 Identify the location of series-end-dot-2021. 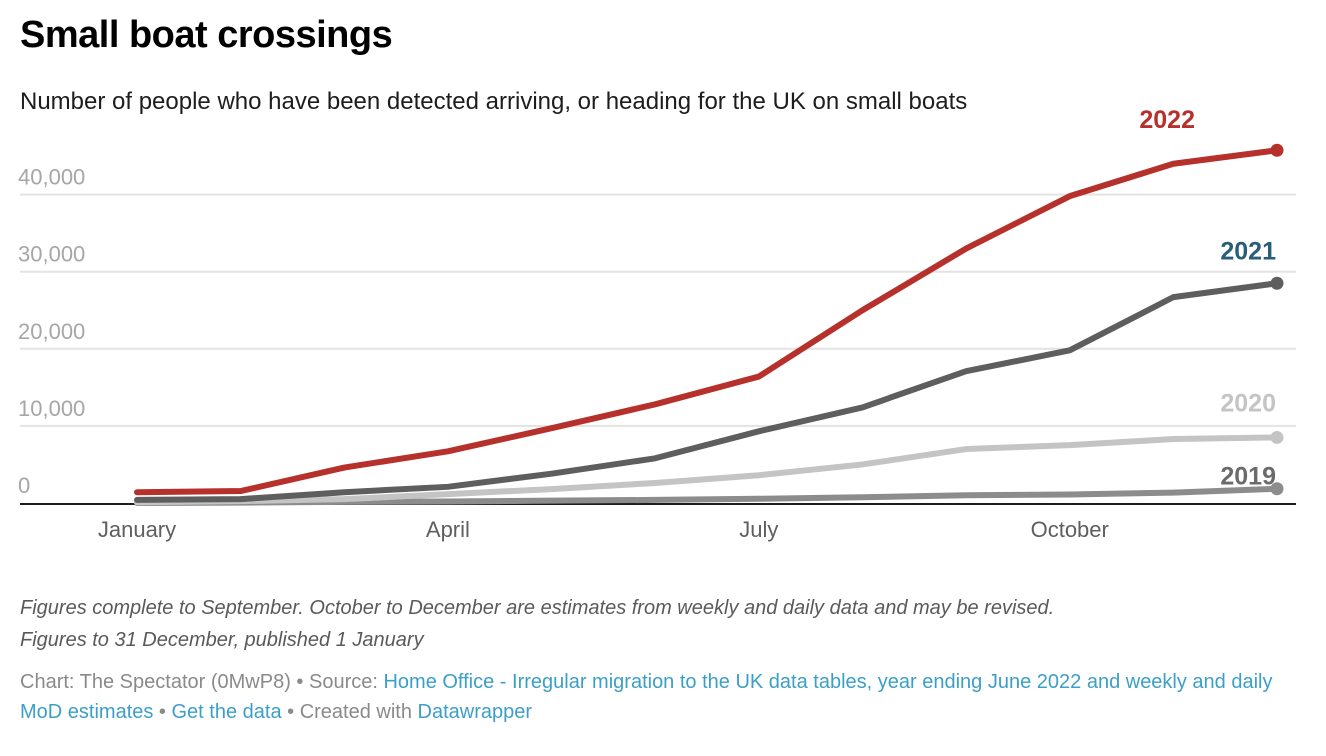
(1277, 283).